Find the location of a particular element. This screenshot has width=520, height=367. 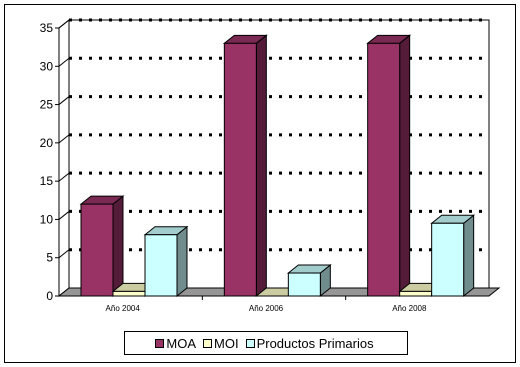

legend-label-moa: MOA is located at coordinates (181, 343).